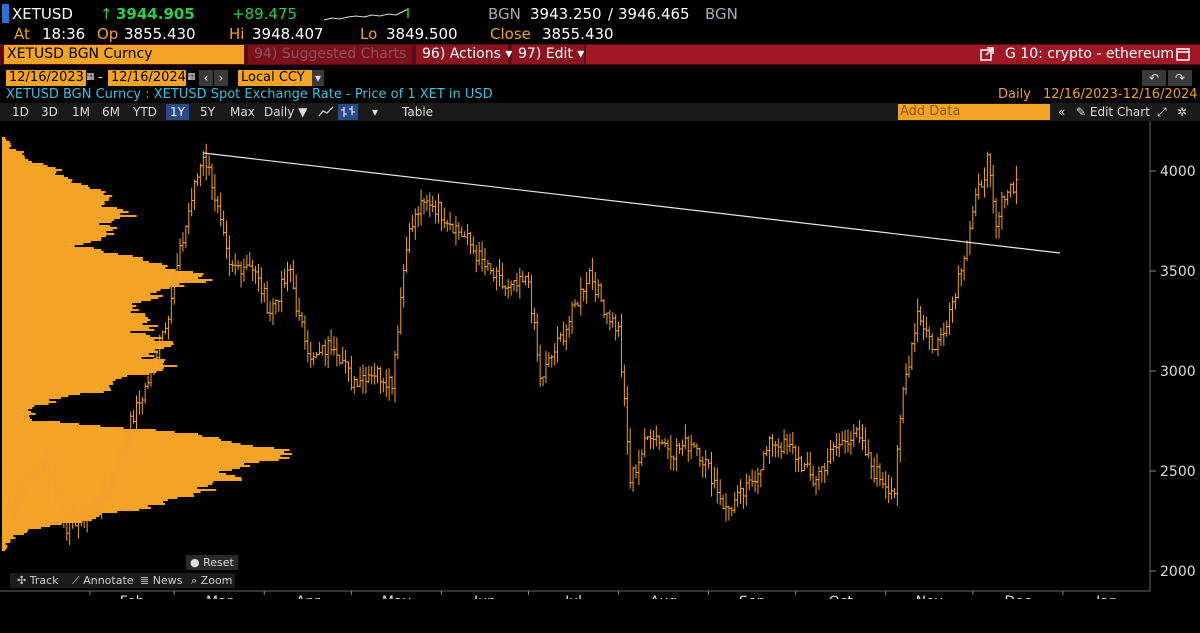  What do you see at coordinates (46, 78) in the screenshot?
I see `start-date-field: 12/16/2023` at bounding box center [46, 78].